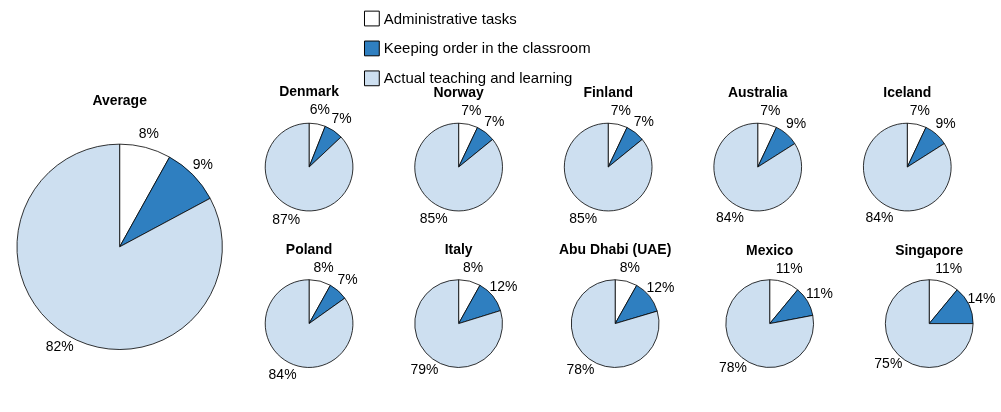 This screenshot has width=1001, height=412. What do you see at coordinates (450, 18) in the screenshot?
I see `legend-label: Administrative tasks` at bounding box center [450, 18].